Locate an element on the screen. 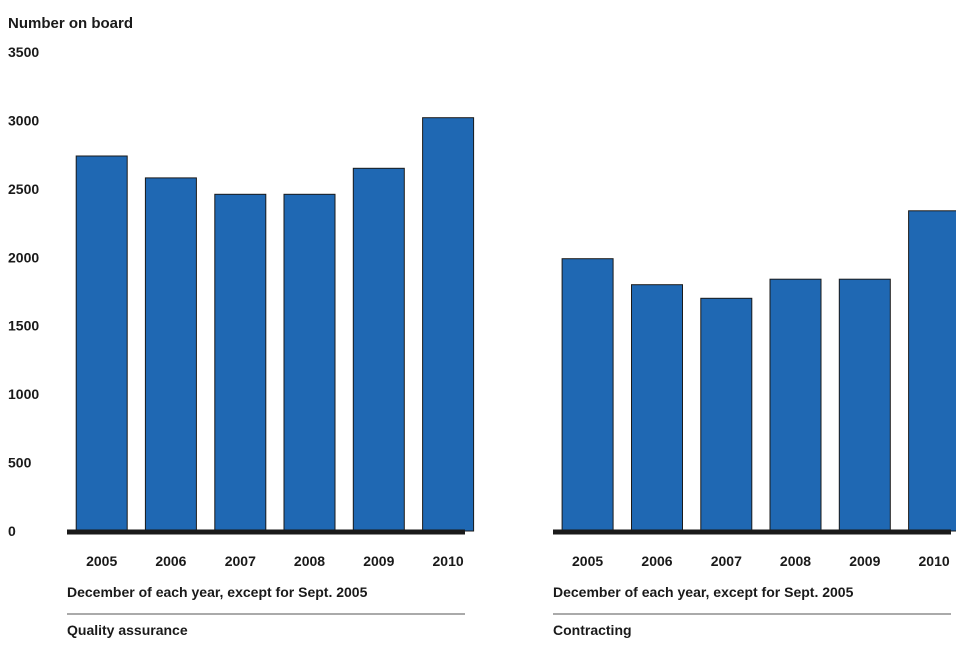 This screenshot has height=647, width=956. y-tick-label: 2500 is located at coordinates (23, 189).